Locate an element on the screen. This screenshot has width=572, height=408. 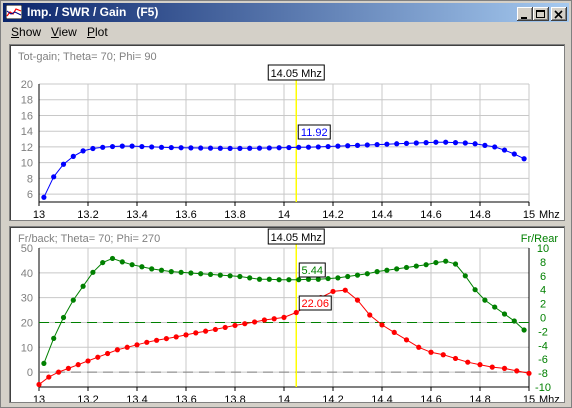
cursor-label-box is located at coordinates (296, 236).